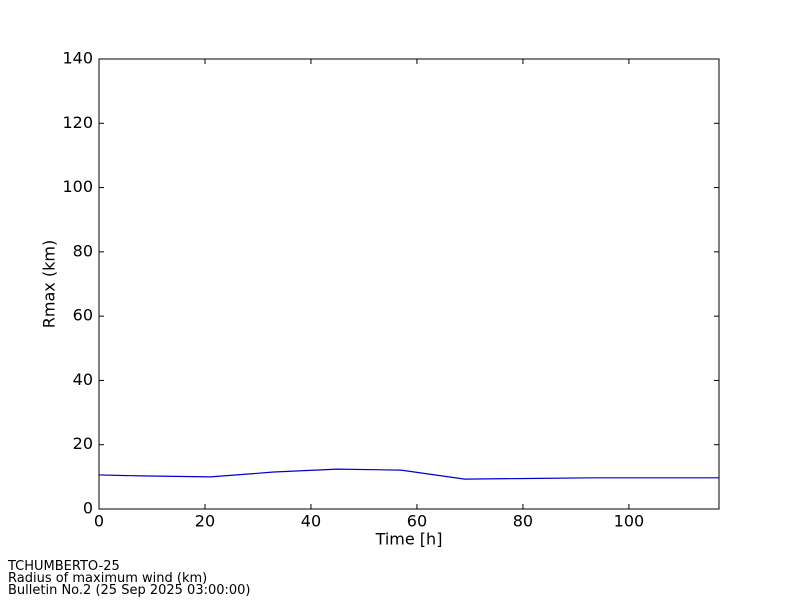 Image resolution: width=800 pixels, height=600 pixels. I want to click on x-tick-label: 80, so click(523, 521).